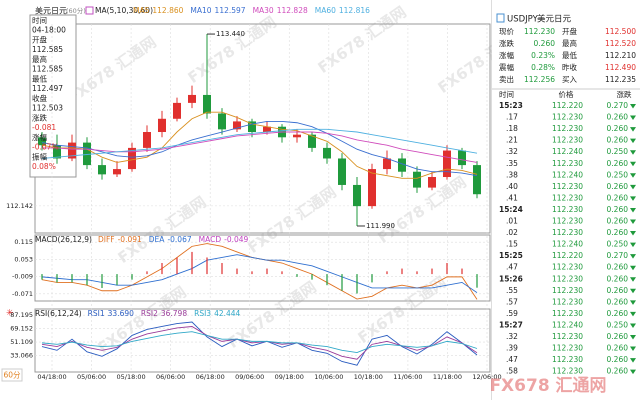 Image resolution: width=640 pixels, height=400 pixels. What do you see at coordinates (230, 10) in the screenshot?
I see `legend-value: 112.597` at bounding box center [230, 10].